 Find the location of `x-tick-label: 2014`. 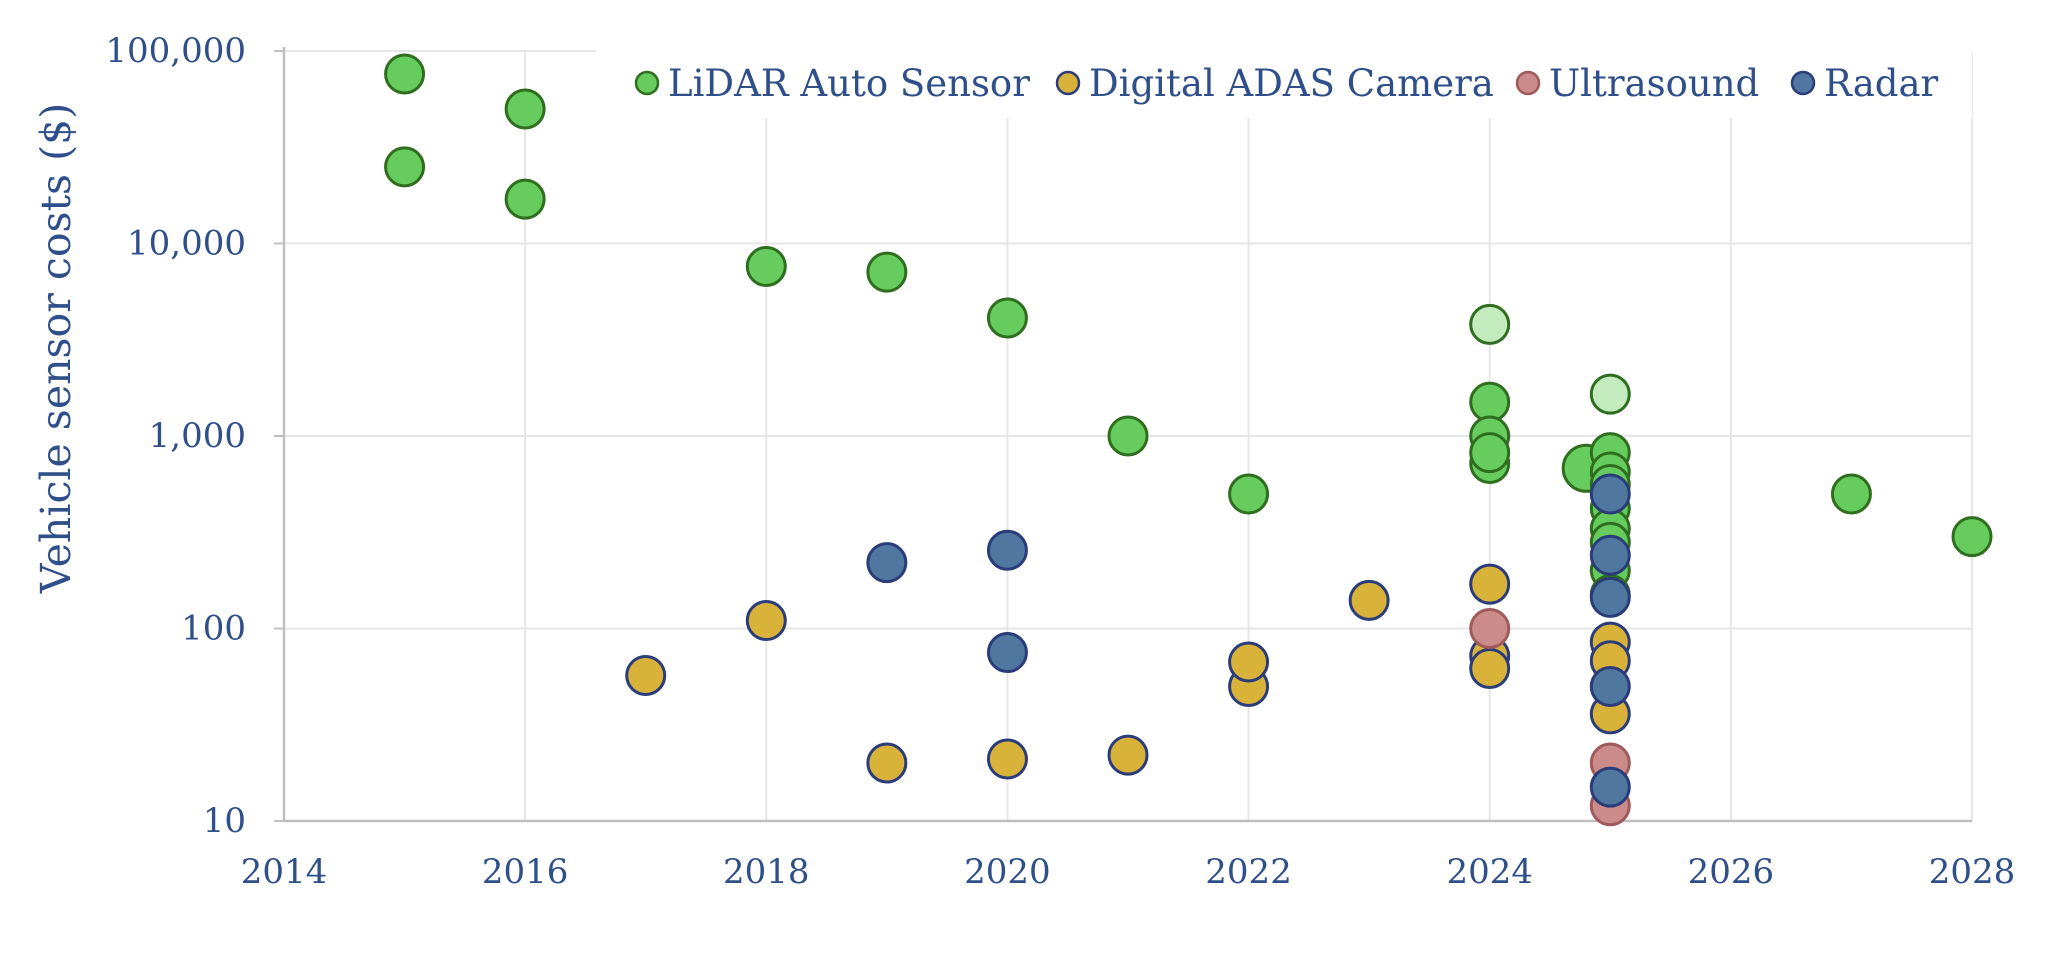

x-tick-label: 2014 is located at coordinates (284, 872).